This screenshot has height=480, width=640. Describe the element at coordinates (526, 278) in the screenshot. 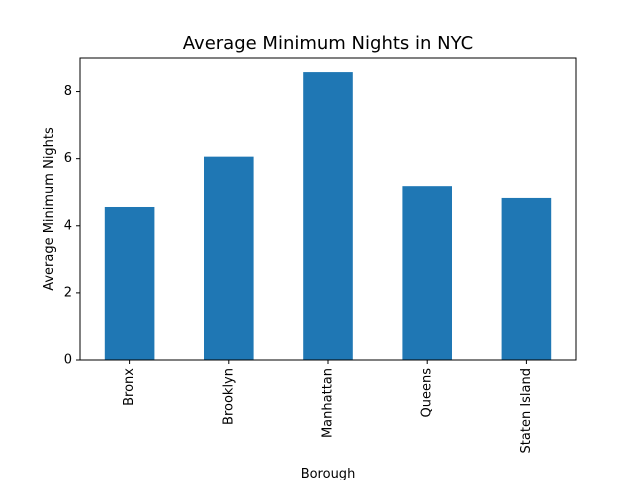

I see `bar-staten-island` at that location.